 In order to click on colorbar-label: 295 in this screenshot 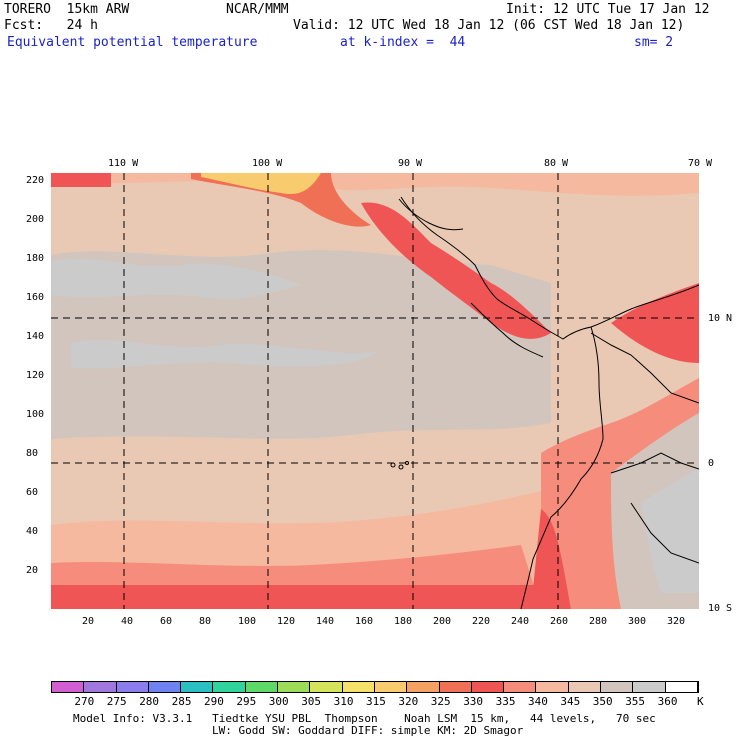, I will do `click(246, 701)`.